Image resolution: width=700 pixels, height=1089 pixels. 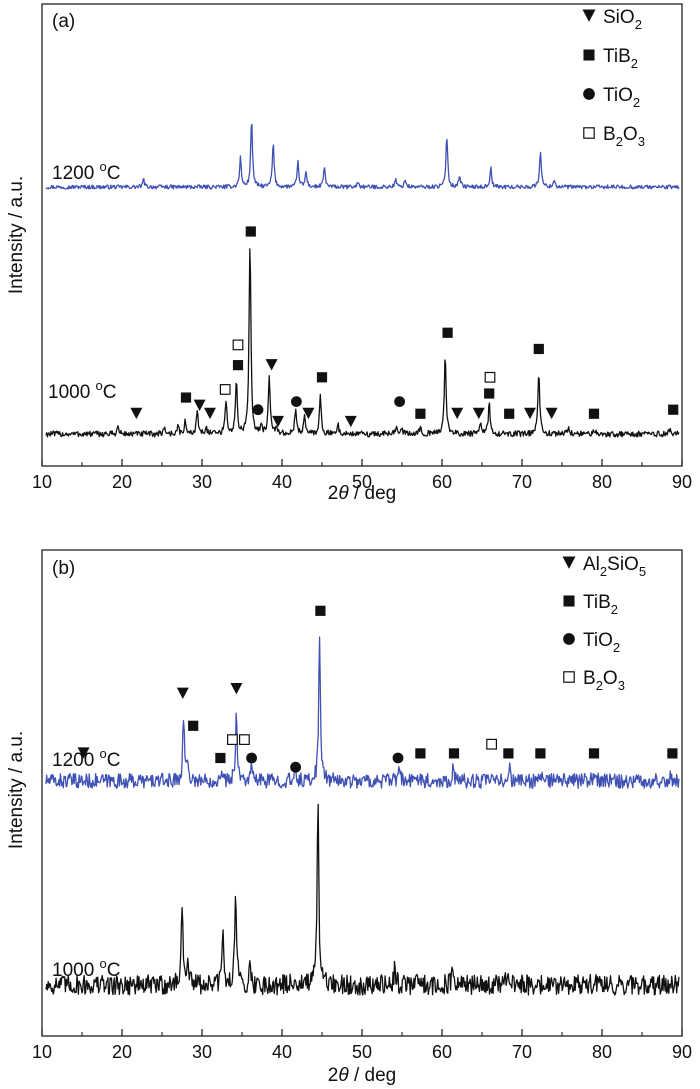 What do you see at coordinates (614, 566) in the screenshot?
I see `legend-label: Al2SiO5` at bounding box center [614, 566].